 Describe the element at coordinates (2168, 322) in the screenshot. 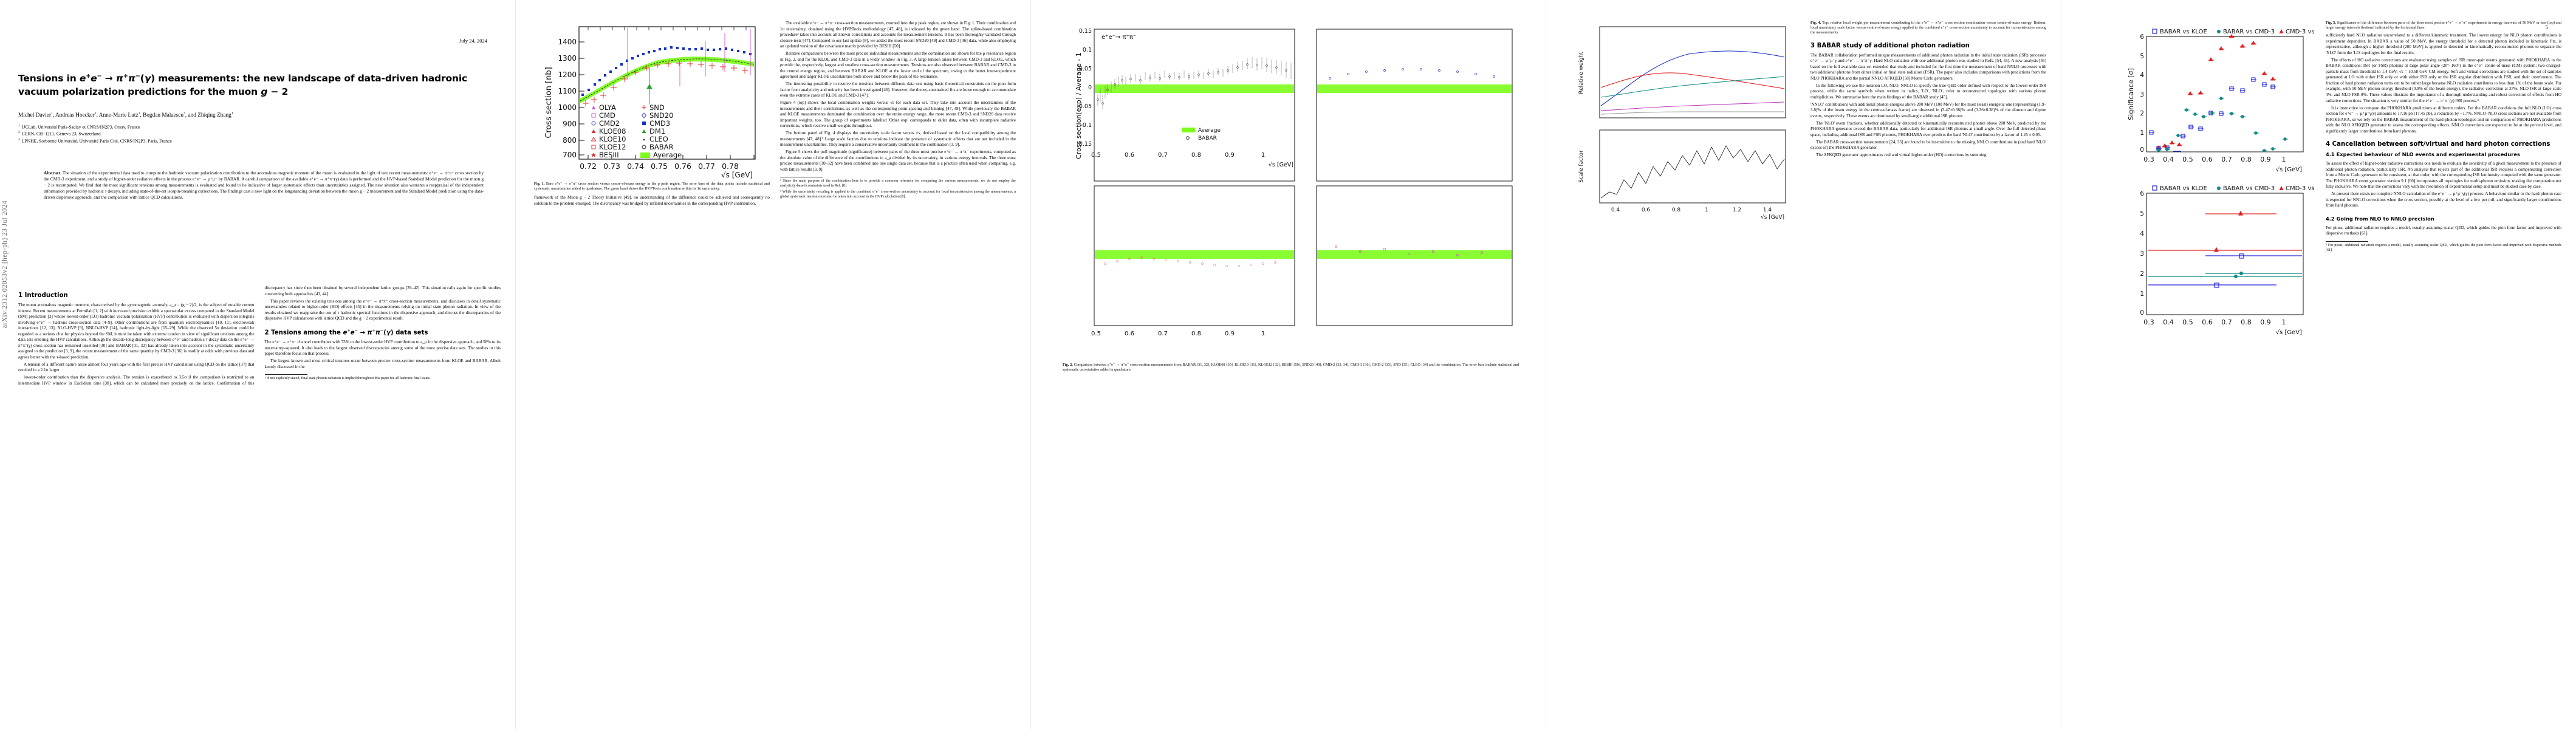

I see `svg-text: 0.4` at that location.